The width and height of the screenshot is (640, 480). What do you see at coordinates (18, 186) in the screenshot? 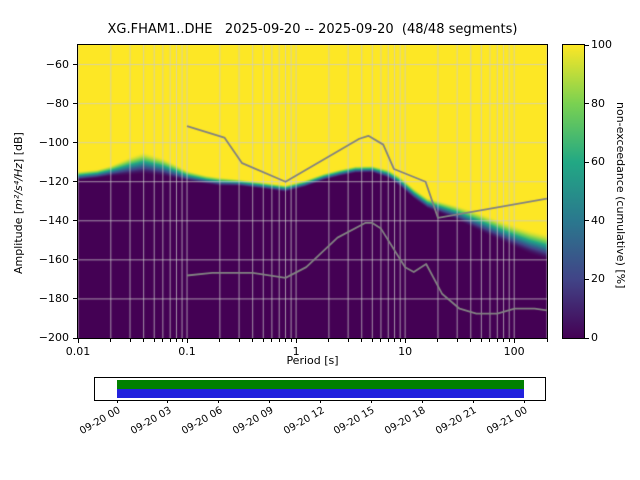
I see `y-axis-label-units: m²/s⁴/Hz` at bounding box center [18, 186].